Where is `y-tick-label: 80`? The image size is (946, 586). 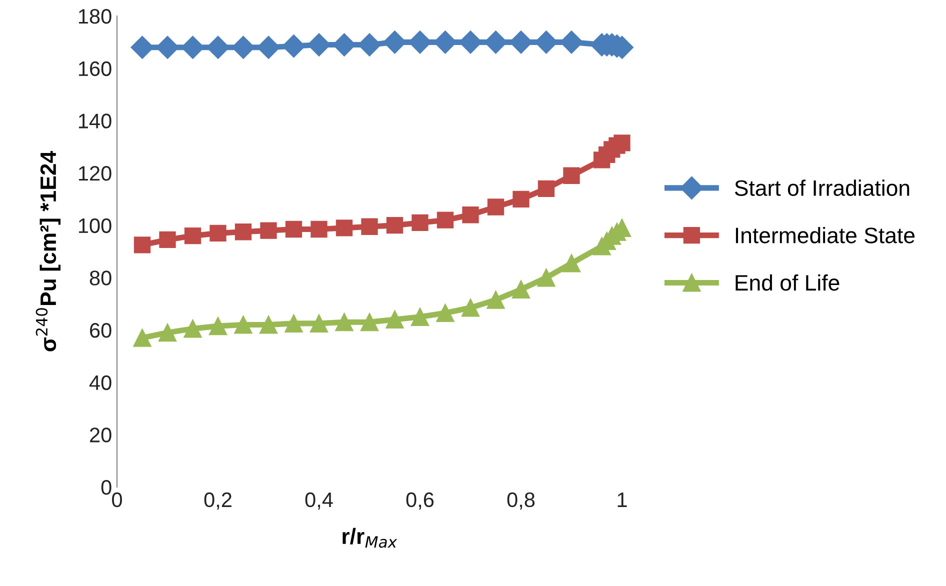
y-tick-label: 80 is located at coordinates (101, 278).